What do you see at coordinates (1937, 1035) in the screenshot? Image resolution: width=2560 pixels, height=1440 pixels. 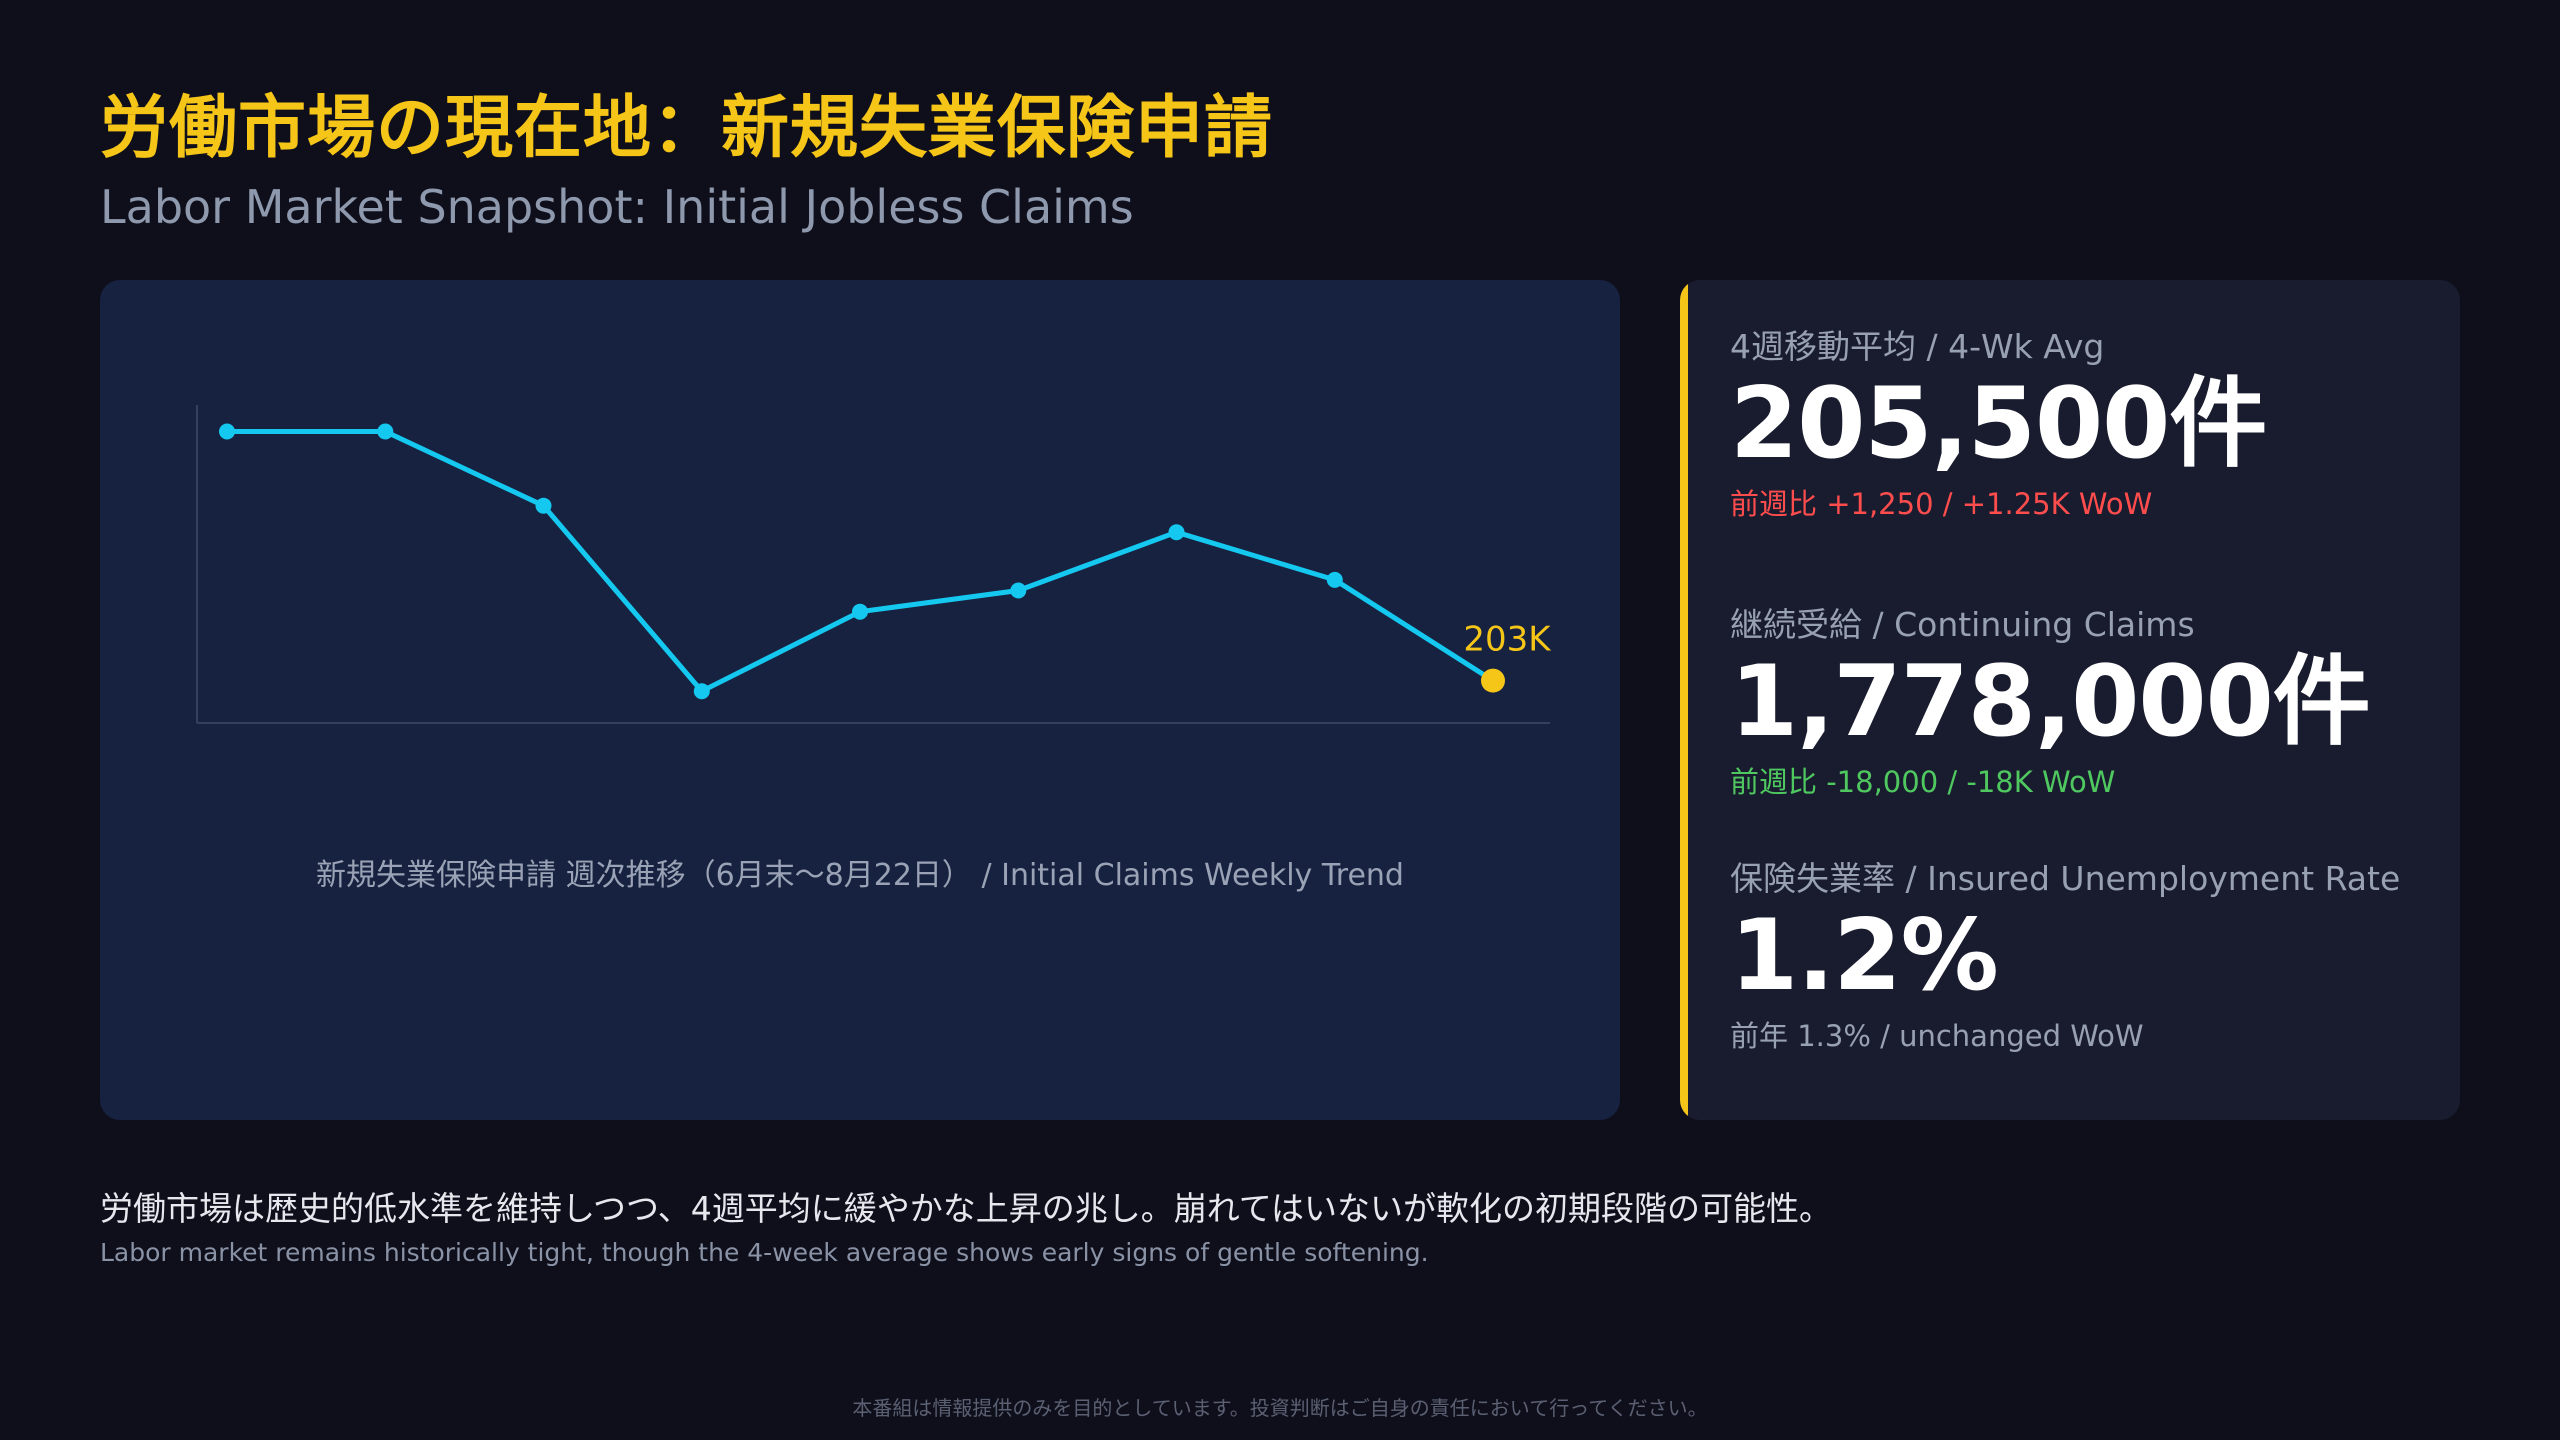 I see `stat-change: 前年 1.3% / unchanged WoW` at bounding box center [1937, 1035].